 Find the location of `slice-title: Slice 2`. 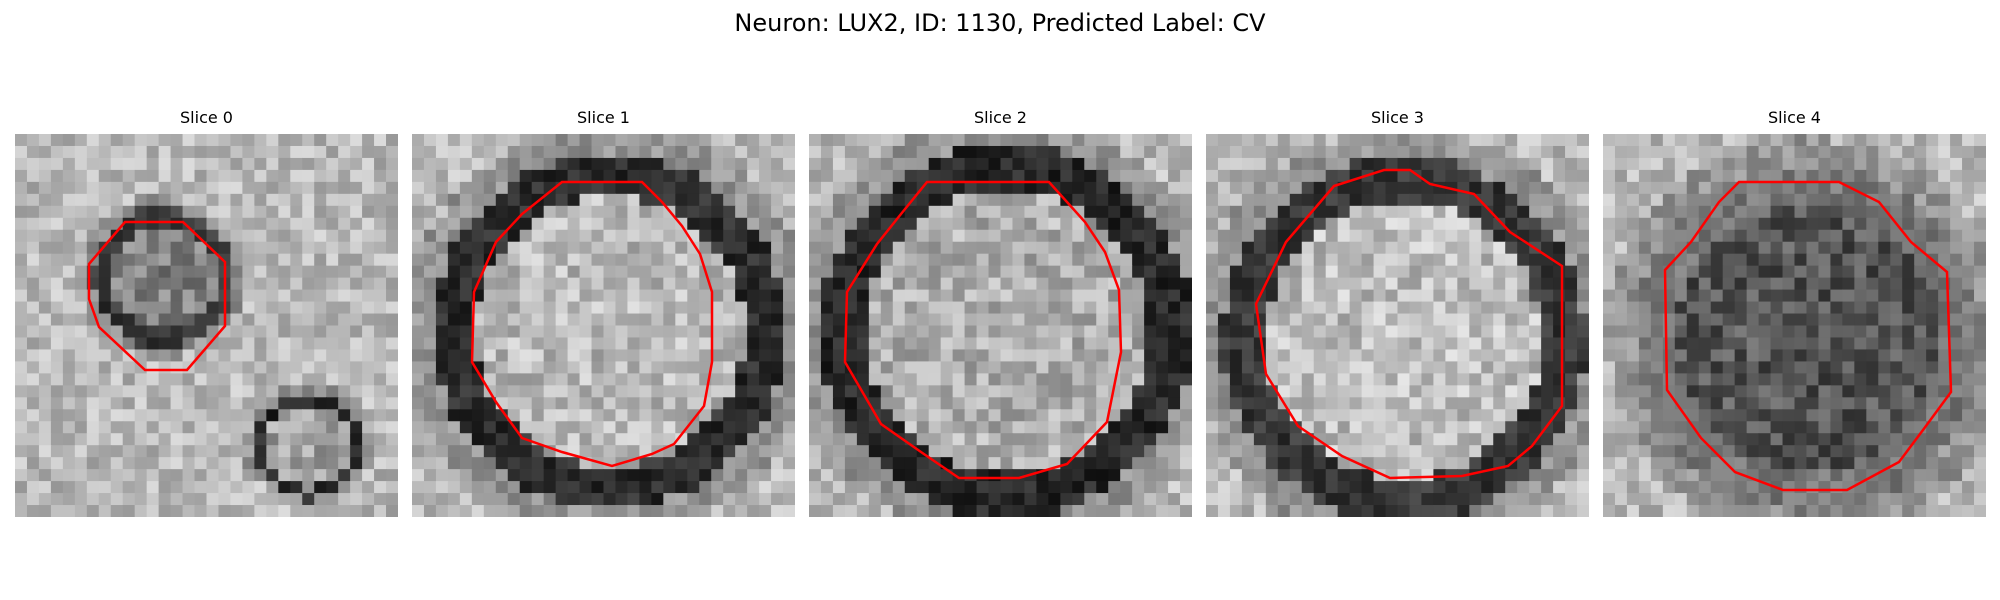

slice-title: Slice 2 is located at coordinates (1000, 117).